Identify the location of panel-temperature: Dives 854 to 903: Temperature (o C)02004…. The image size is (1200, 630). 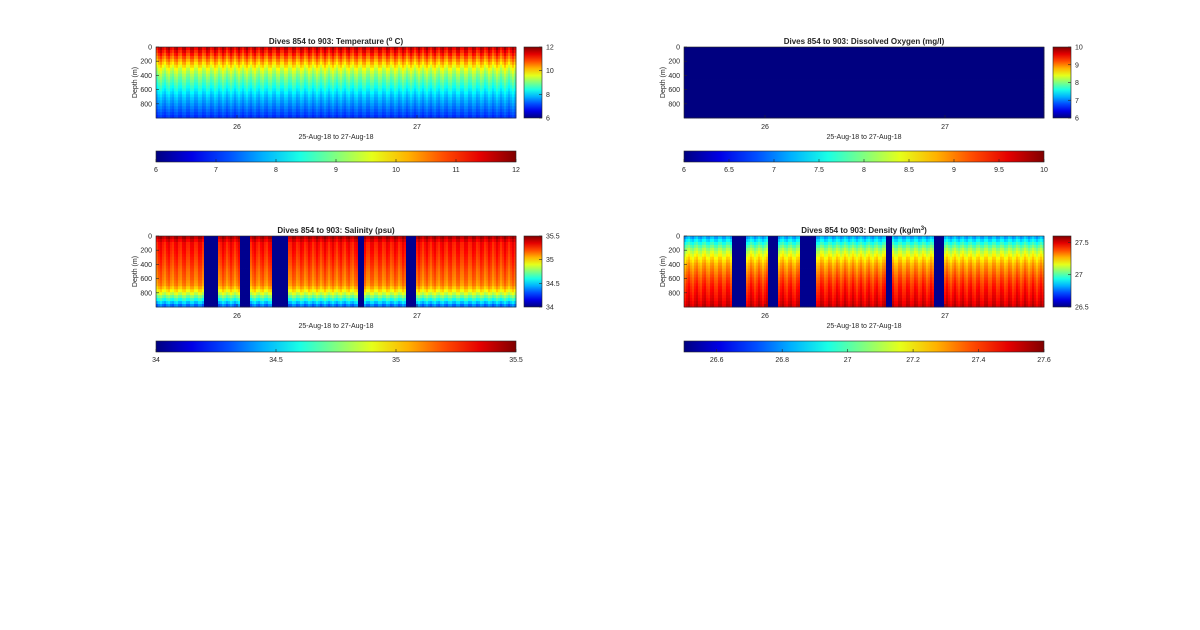
(343, 105).